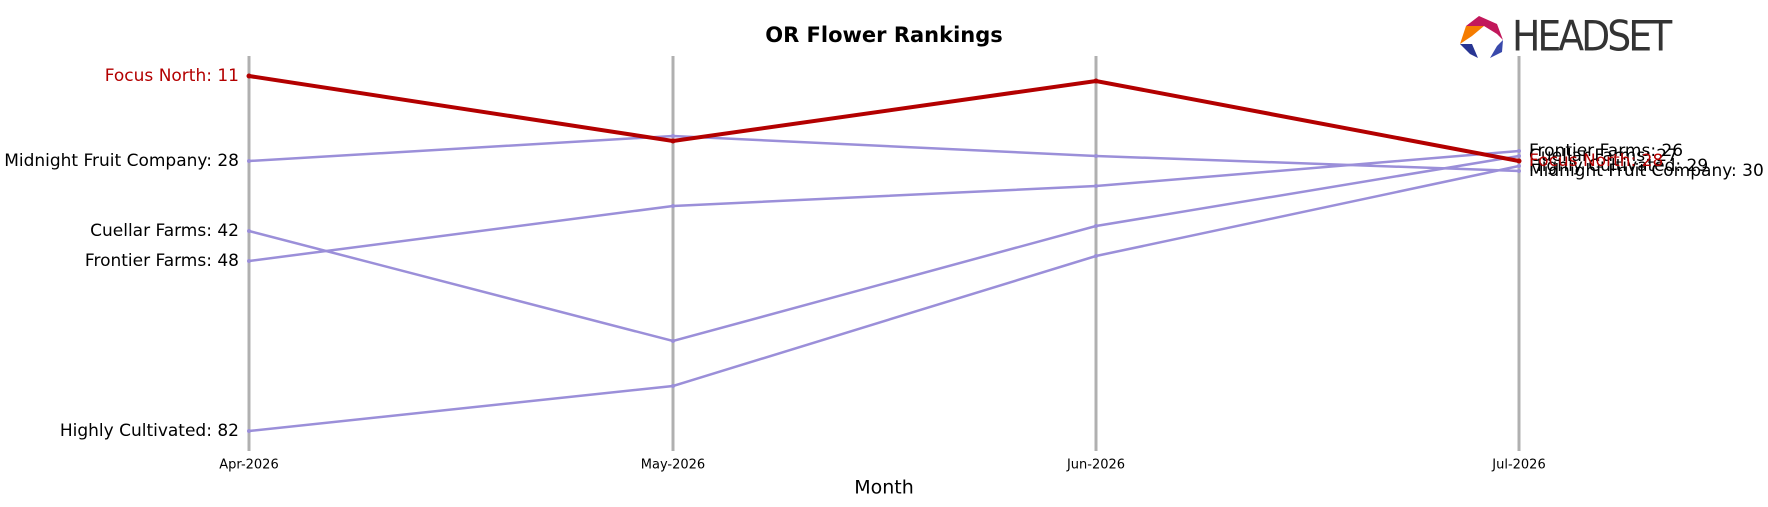 The image size is (1768, 507). I want to click on x-tick-label: Jul-2026, so click(1518, 465).